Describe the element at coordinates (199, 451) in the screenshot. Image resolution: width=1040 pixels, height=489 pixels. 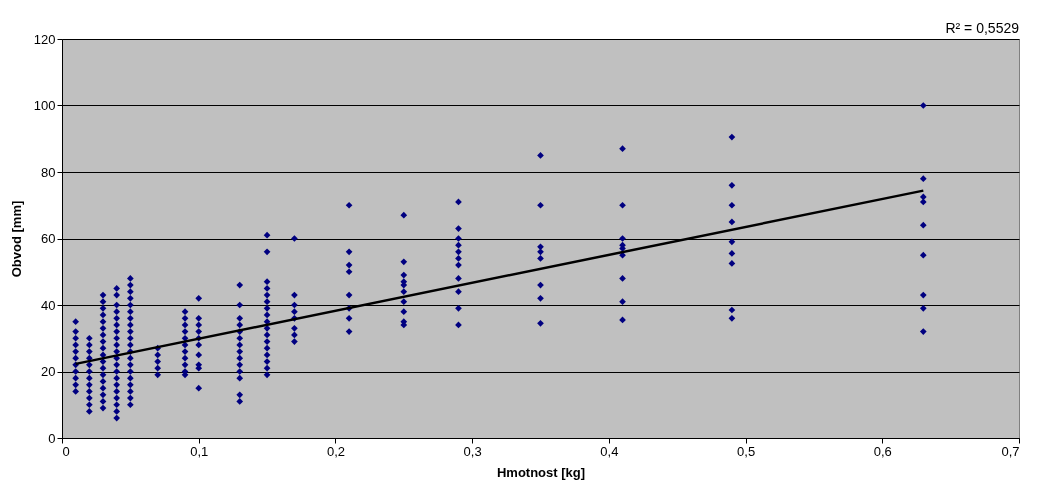
I see `x-tick-label: 0,1` at that location.